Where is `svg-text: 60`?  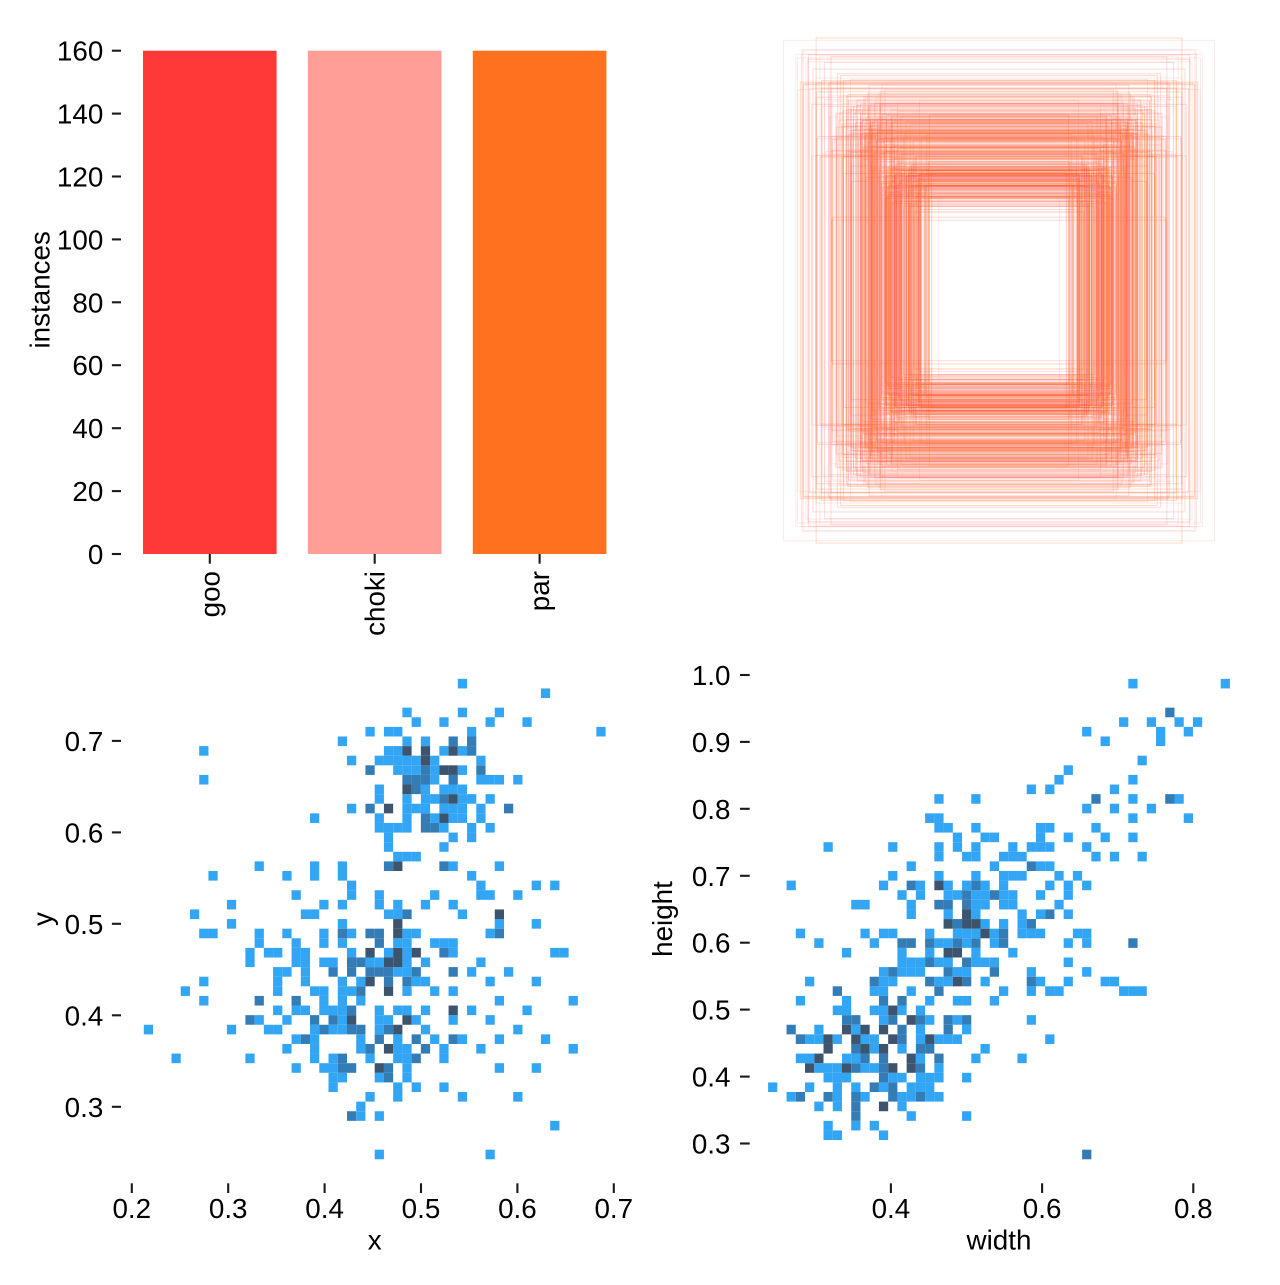
svg-text: 60 is located at coordinates (87, 365).